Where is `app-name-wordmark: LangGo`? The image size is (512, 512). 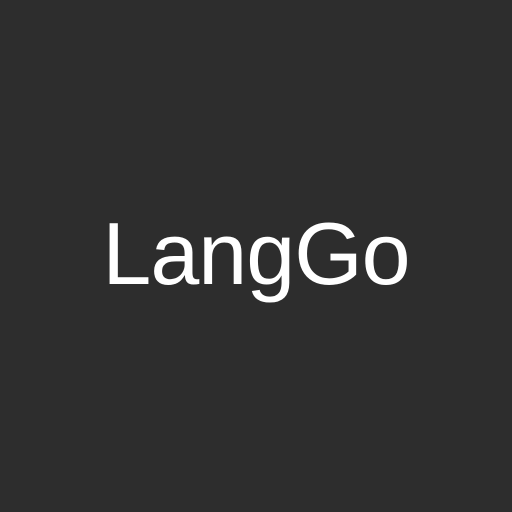 app-name-wordmark: LangGo is located at coordinates (256, 253).